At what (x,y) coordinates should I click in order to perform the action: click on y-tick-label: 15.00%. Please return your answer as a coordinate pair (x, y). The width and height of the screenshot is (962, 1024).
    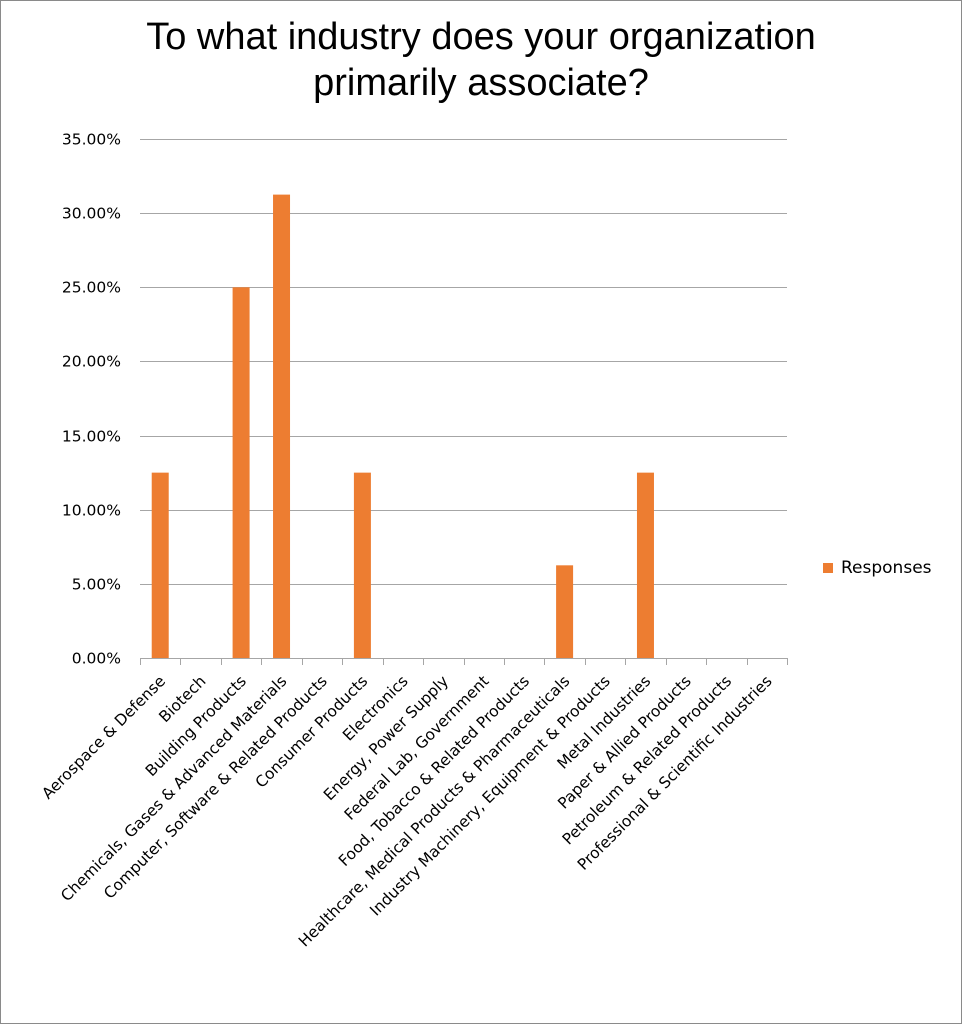
    Looking at the image, I should click on (91, 437).